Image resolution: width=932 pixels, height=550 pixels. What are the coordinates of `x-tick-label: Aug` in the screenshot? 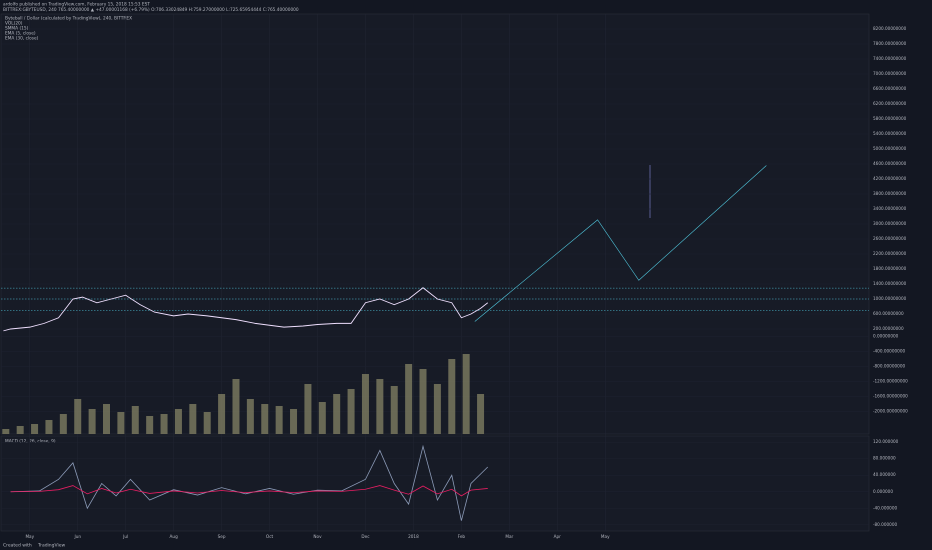 It's located at (174, 536).